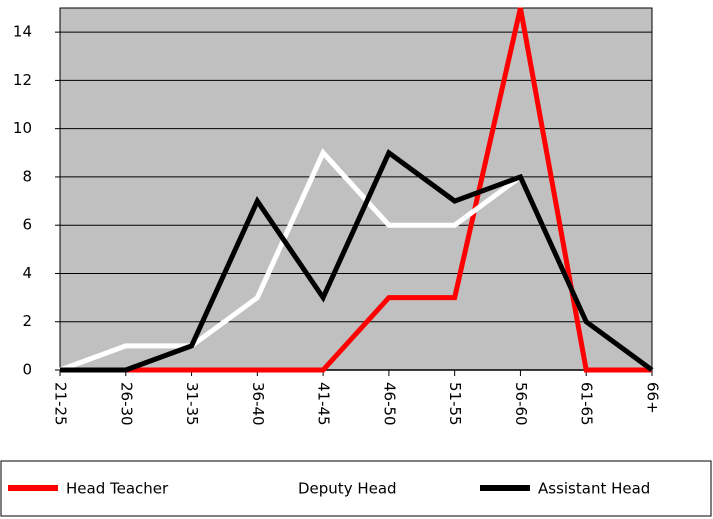 This screenshot has width=713, height=519. What do you see at coordinates (126, 404) in the screenshot?
I see `x-tick-label: 26-30` at bounding box center [126, 404].